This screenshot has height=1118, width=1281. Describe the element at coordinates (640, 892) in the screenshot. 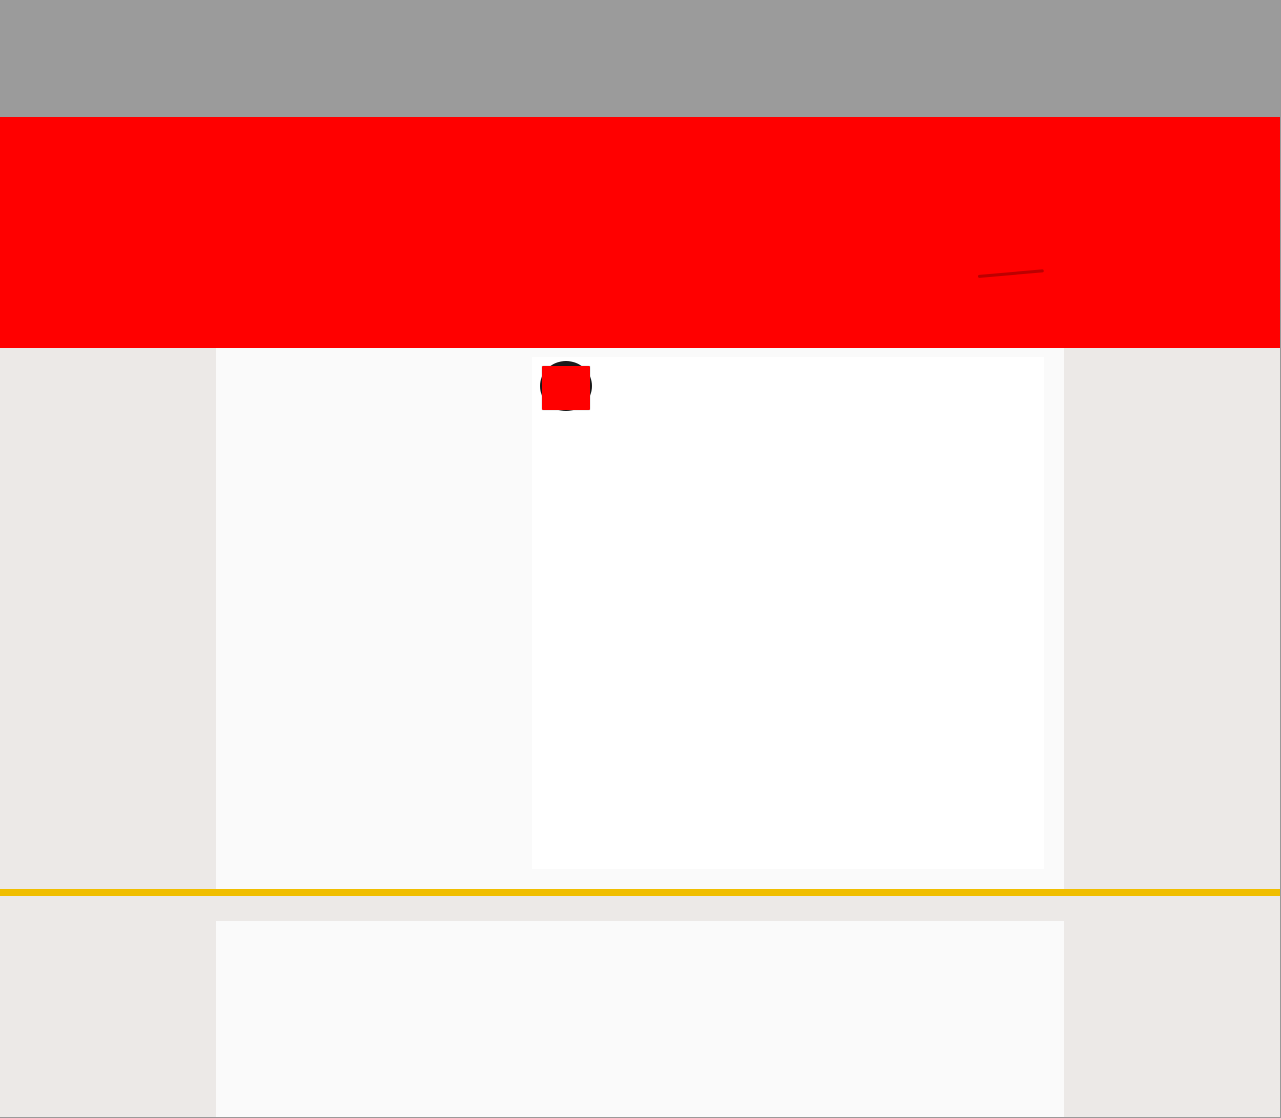

I see `section-divider` at that location.